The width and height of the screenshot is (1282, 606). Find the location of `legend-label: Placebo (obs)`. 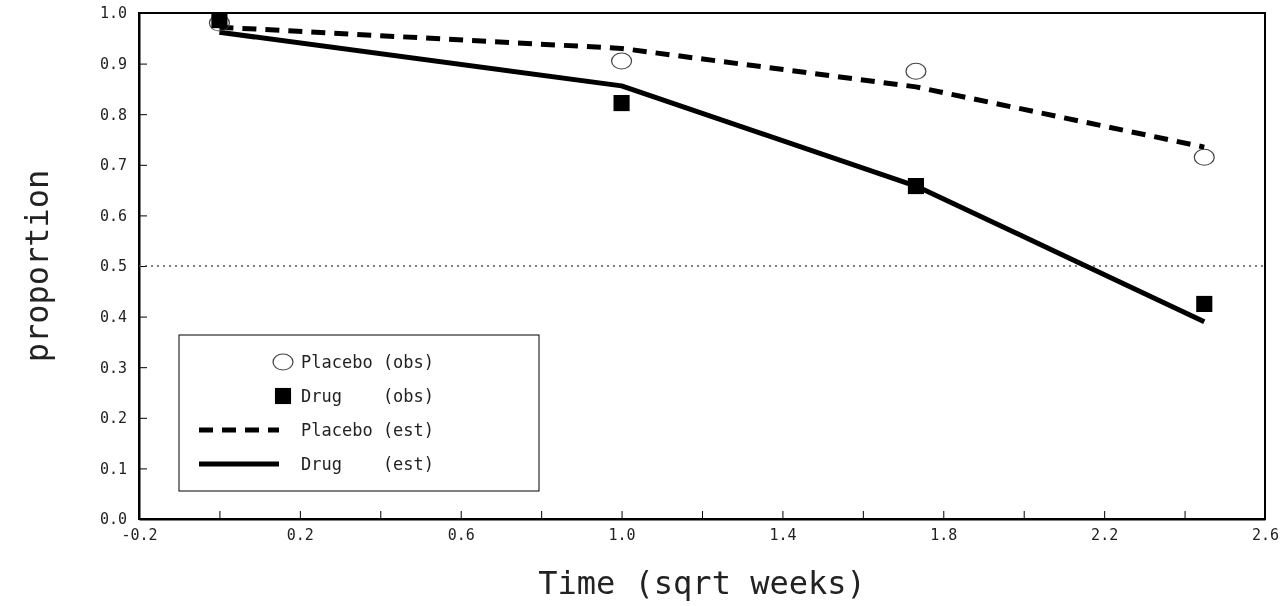

legend-label: Placebo (obs) is located at coordinates (368, 362).